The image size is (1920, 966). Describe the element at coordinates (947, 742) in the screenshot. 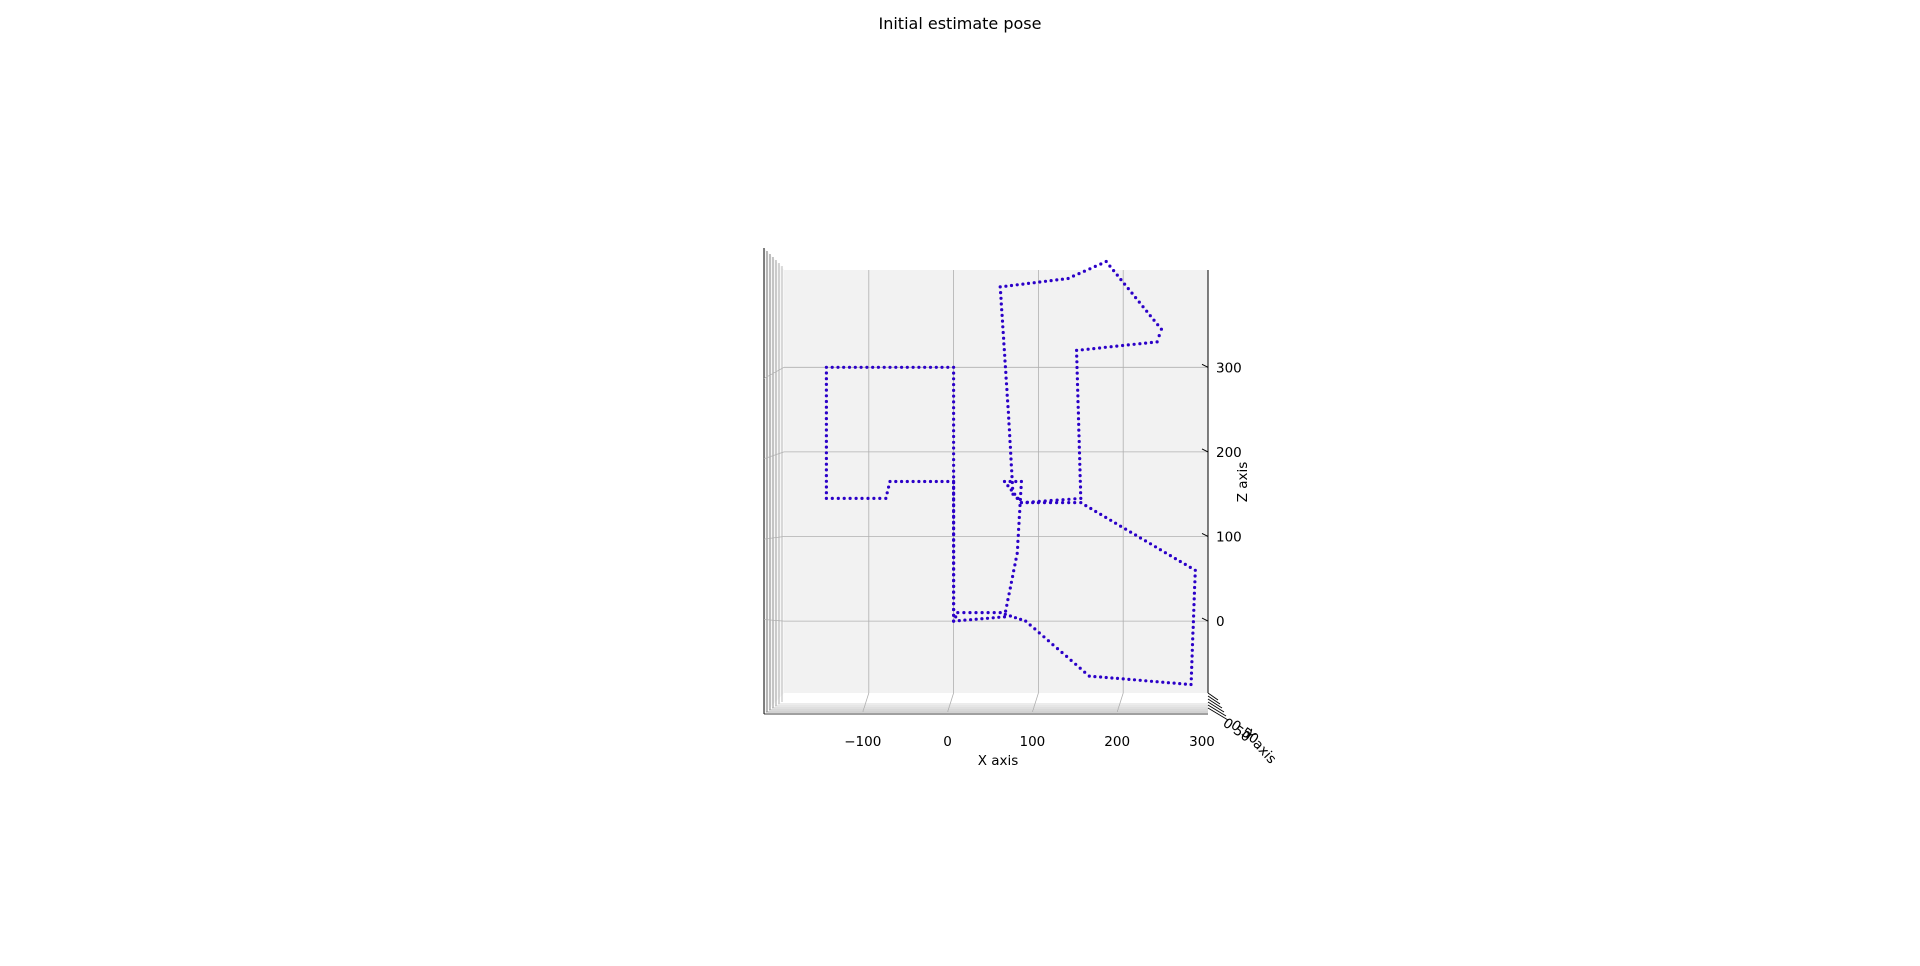

I see `x-tick-label: 0` at that location.